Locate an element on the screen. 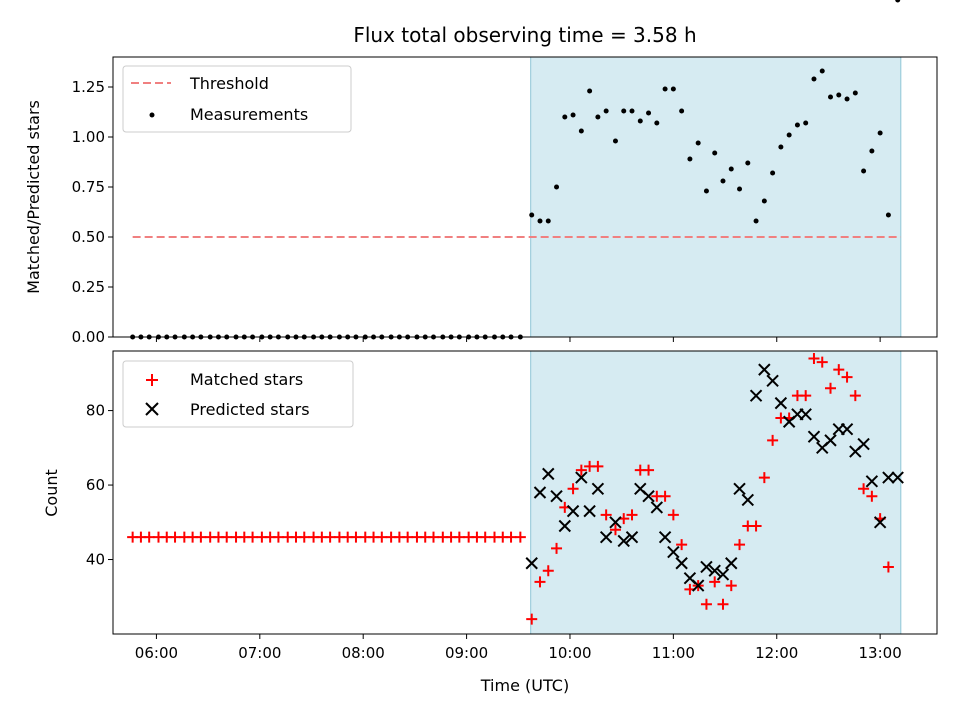 The width and height of the screenshot is (960, 720). x-tick-label: 11:00 is located at coordinates (673, 653).